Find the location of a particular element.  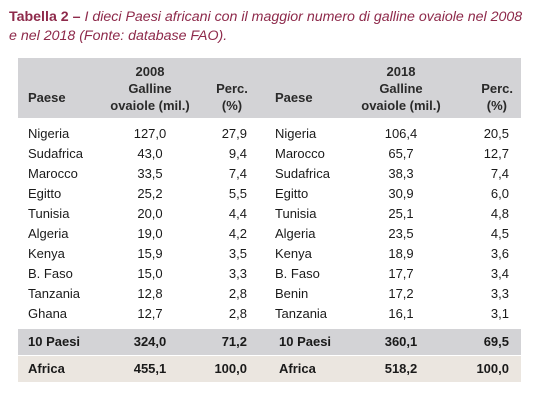

cell-hens-2008: 127,0 is located at coordinates (150, 133).